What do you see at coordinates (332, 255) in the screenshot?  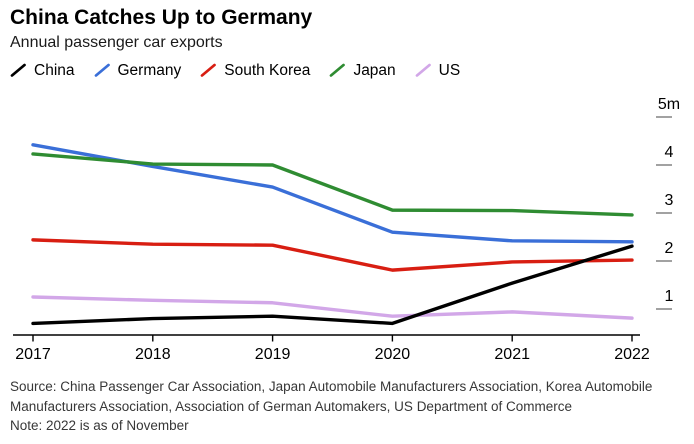 I see `line-south-korea` at bounding box center [332, 255].